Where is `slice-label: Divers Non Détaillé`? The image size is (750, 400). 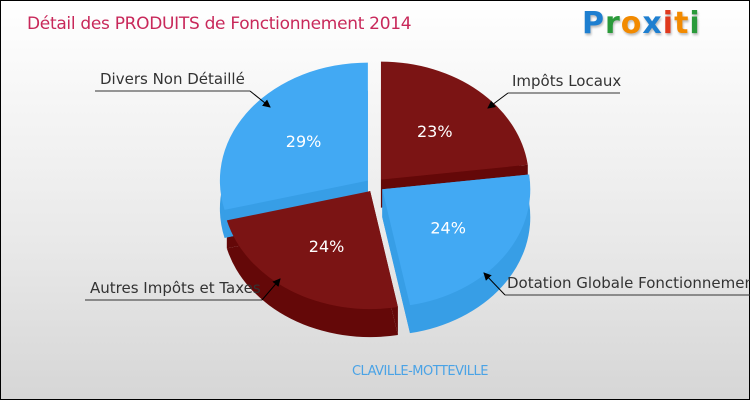
slice-label: Divers Non Détaillé is located at coordinates (172, 79).